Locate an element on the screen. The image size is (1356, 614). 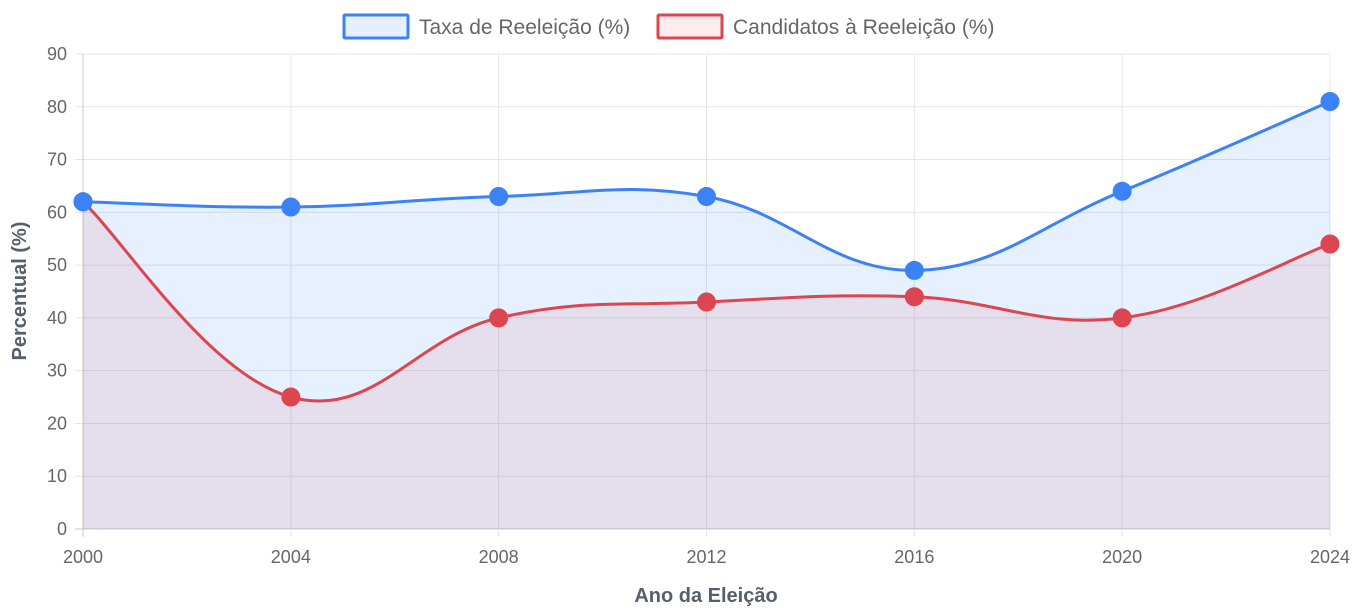
data-point-series-0-2016 is located at coordinates (914, 270).